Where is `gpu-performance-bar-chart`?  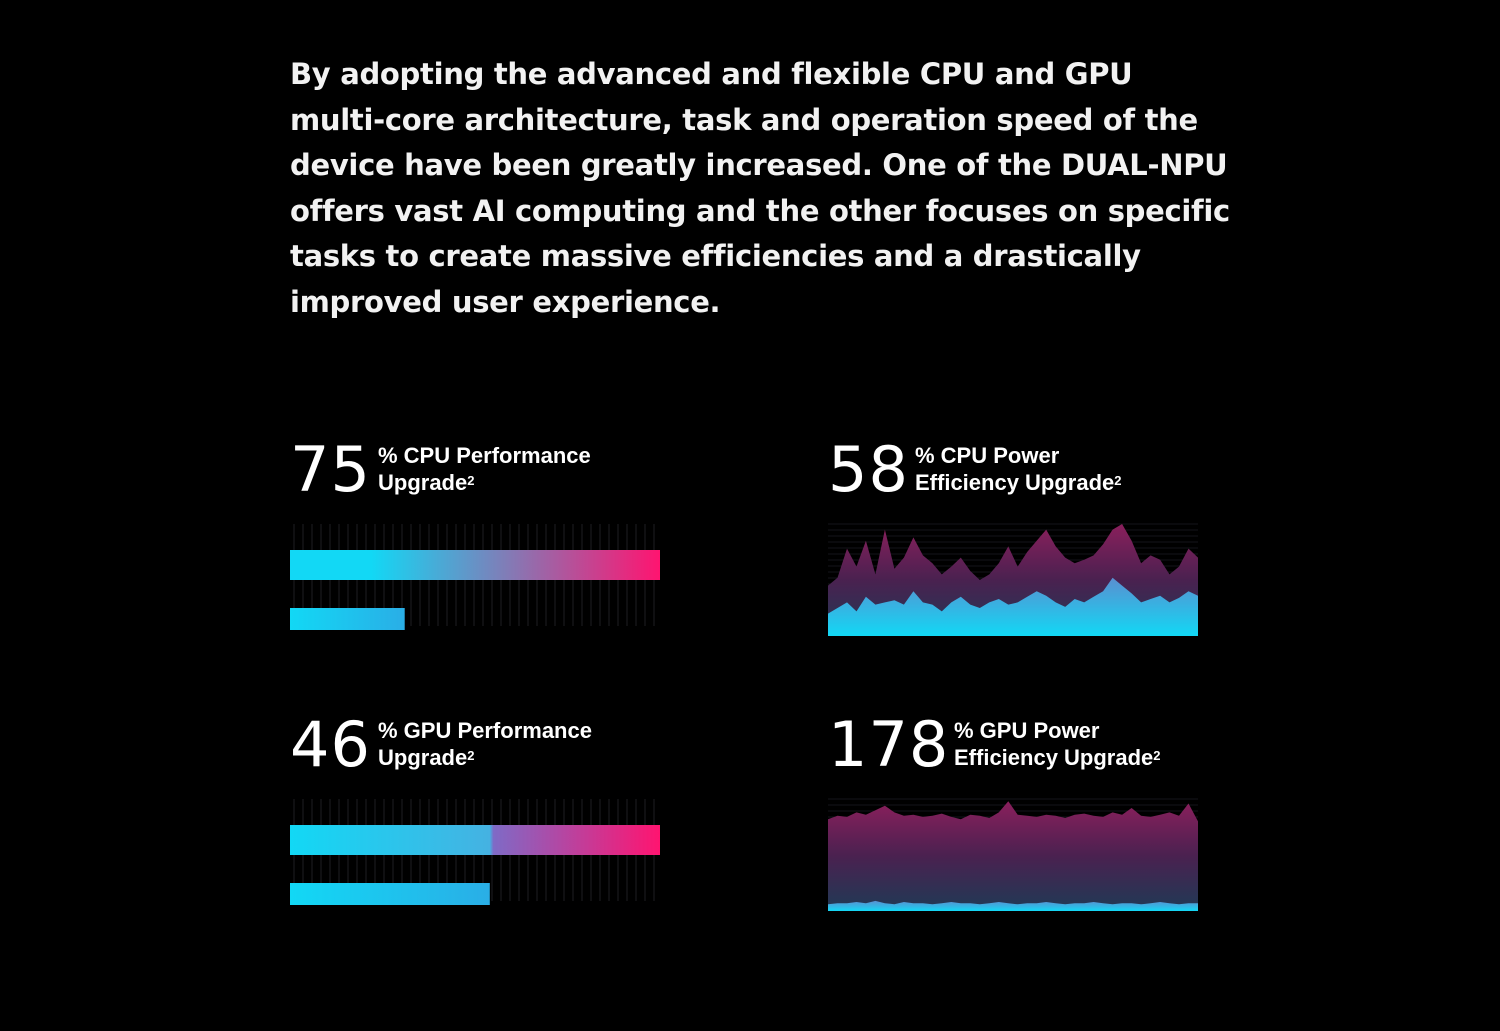
gpu-performance-bar-chart is located at coordinates (475, 852).